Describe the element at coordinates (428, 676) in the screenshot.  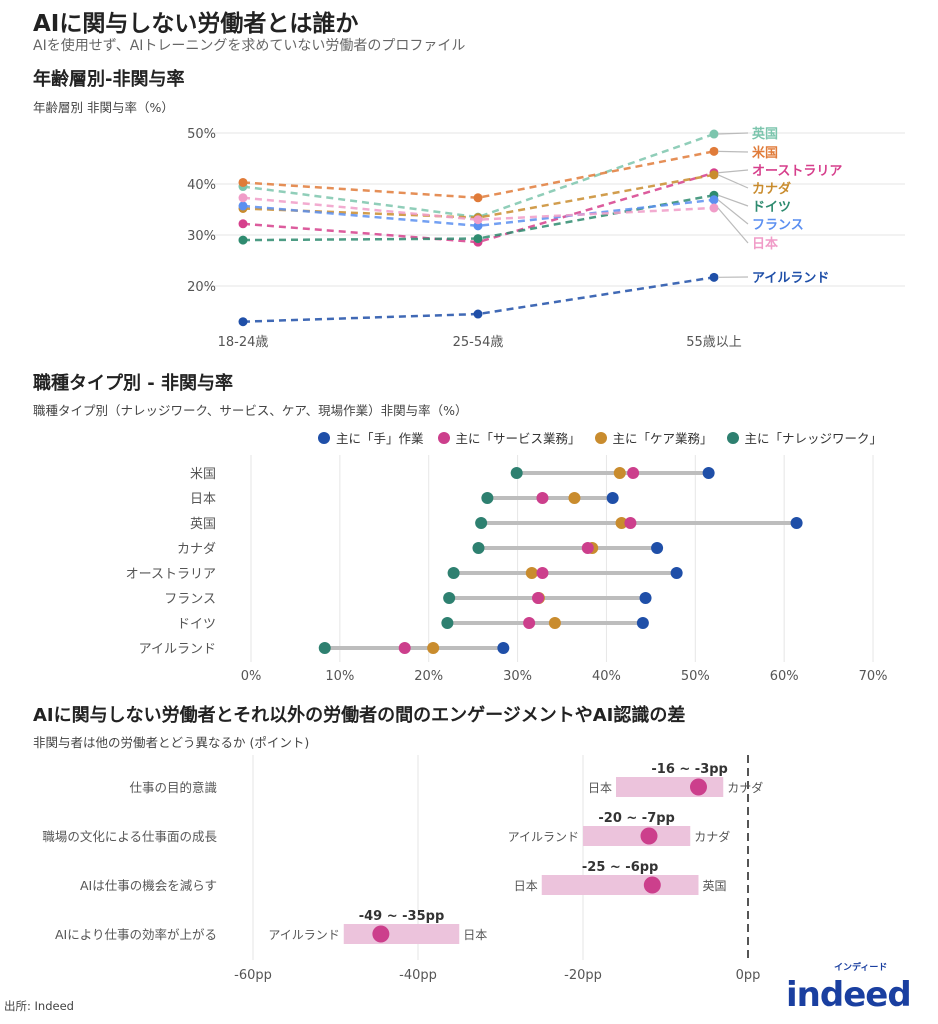
I see `x-tick-label: 20%` at that location.